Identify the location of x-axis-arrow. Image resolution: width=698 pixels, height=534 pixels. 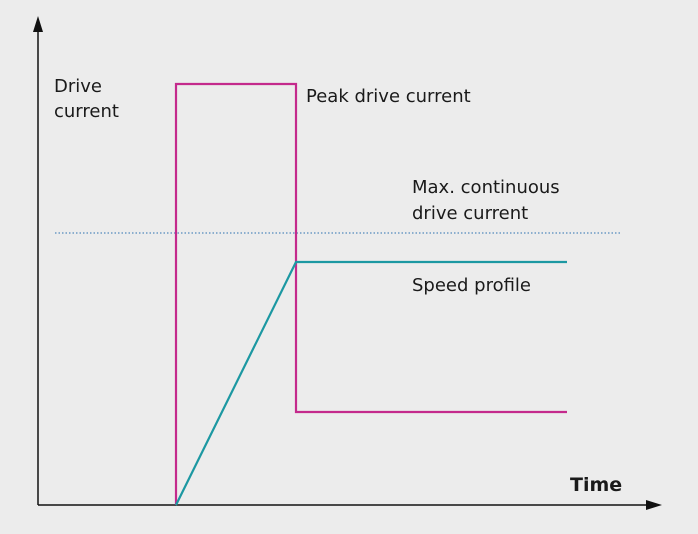
(654, 505).